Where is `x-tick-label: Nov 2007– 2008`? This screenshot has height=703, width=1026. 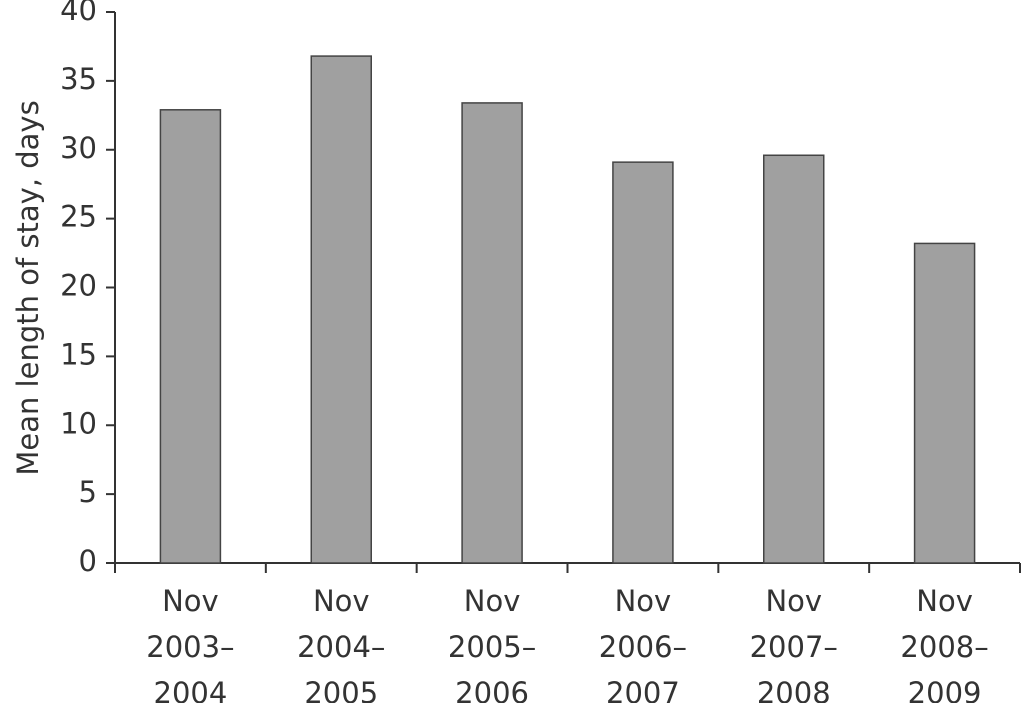
x-tick-label: Nov 2007– 2008 is located at coordinates (794, 643).